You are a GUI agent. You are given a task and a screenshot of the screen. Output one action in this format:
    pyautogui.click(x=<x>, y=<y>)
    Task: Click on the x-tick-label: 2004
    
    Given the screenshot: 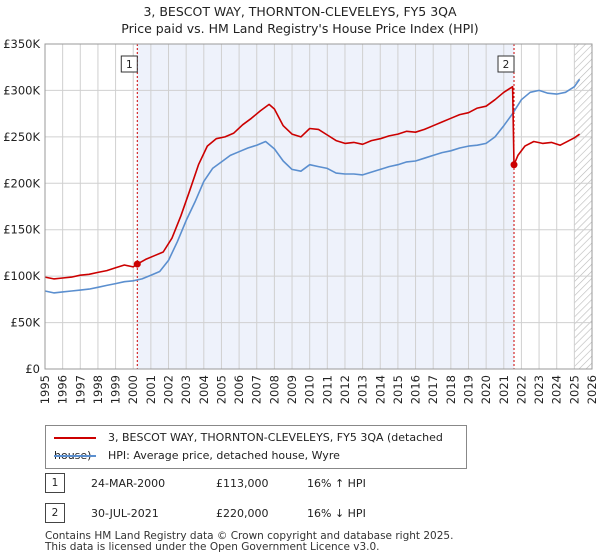 What is the action you would take?
    pyautogui.click(x=204, y=389)
    